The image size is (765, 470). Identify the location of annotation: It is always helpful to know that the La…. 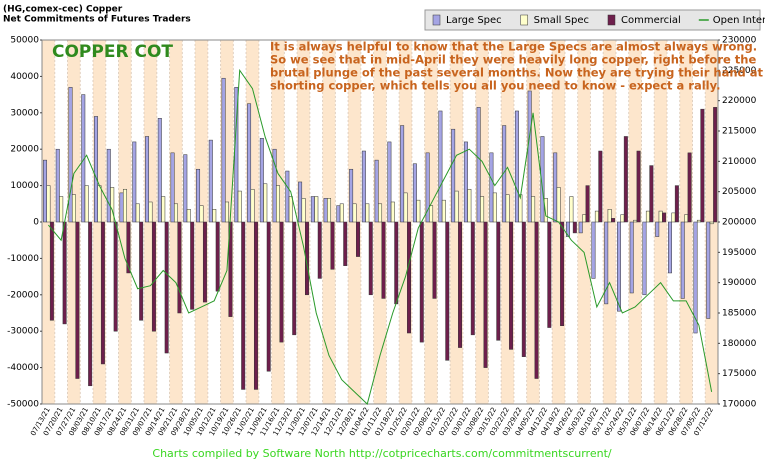
(513, 47).